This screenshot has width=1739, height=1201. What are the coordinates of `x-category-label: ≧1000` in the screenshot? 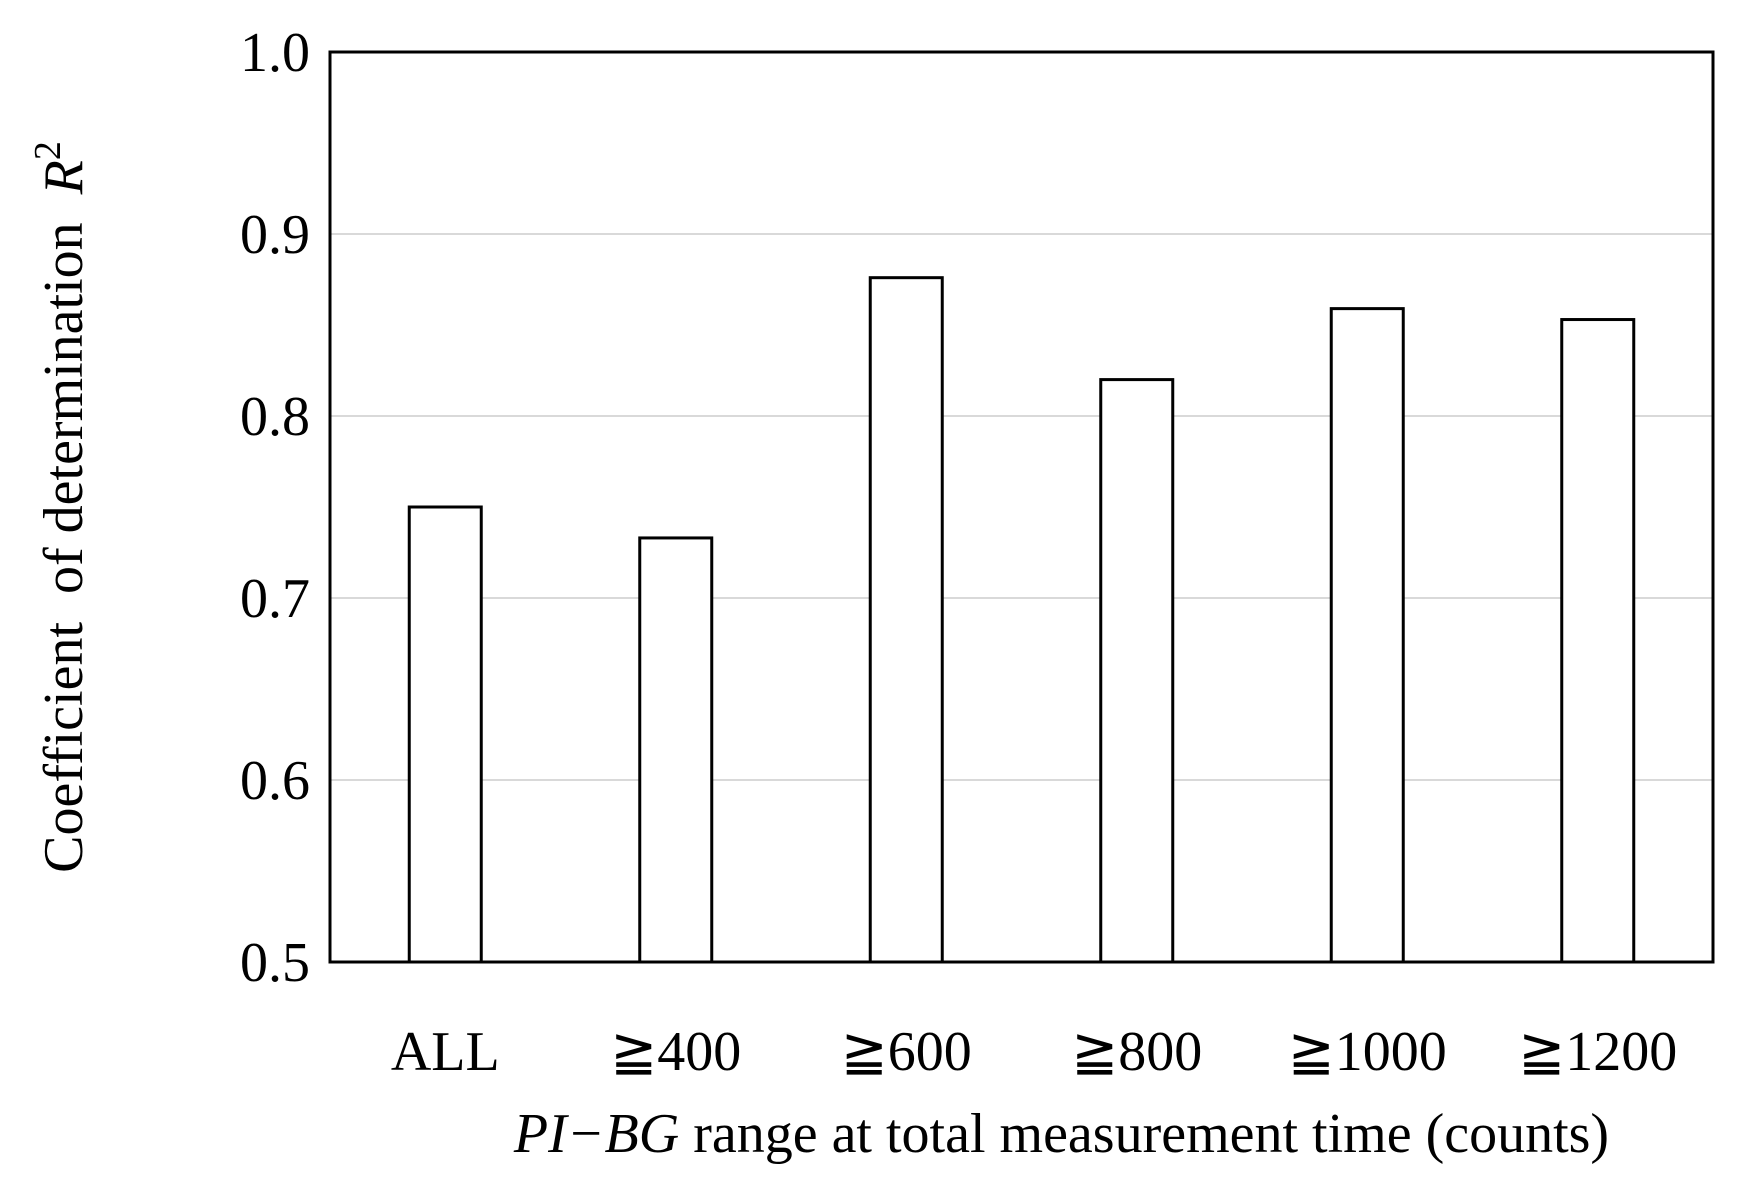 It's located at (1367, 1052).